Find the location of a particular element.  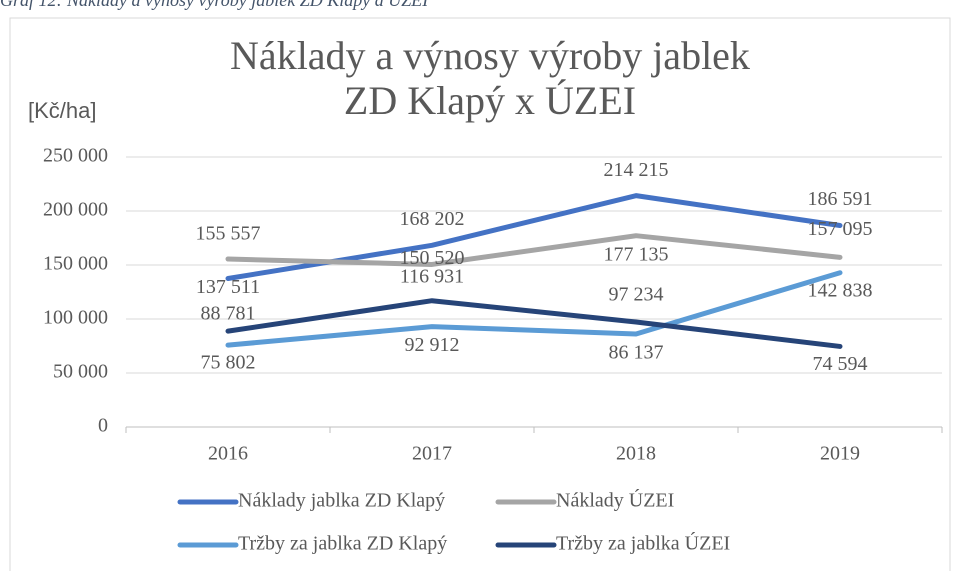

data-label: 177 135 is located at coordinates (636, 254).